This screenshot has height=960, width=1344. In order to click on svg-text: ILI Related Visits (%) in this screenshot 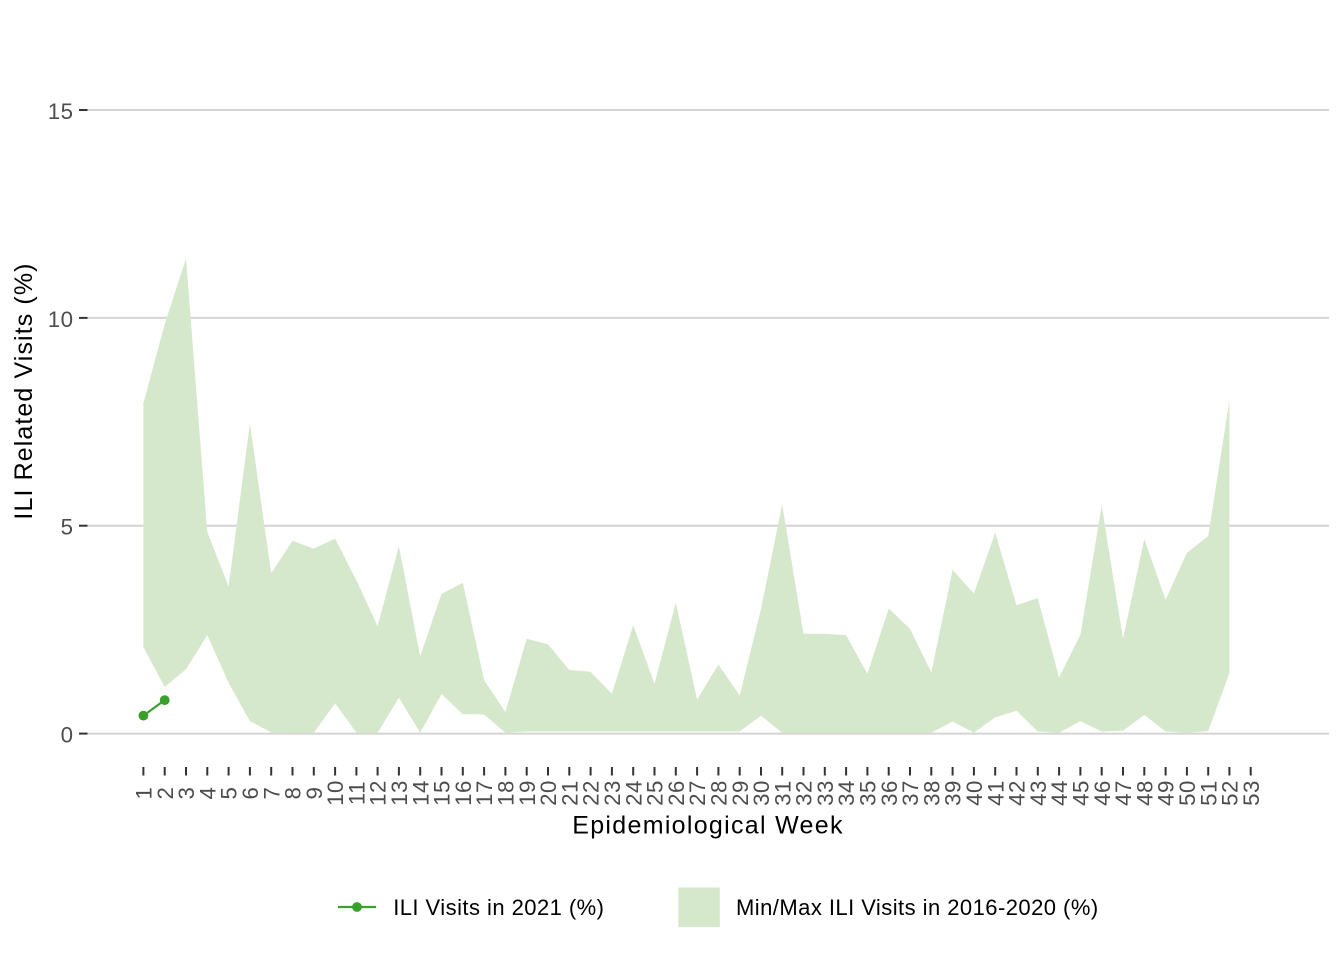, I will do `click(24, 390)`.